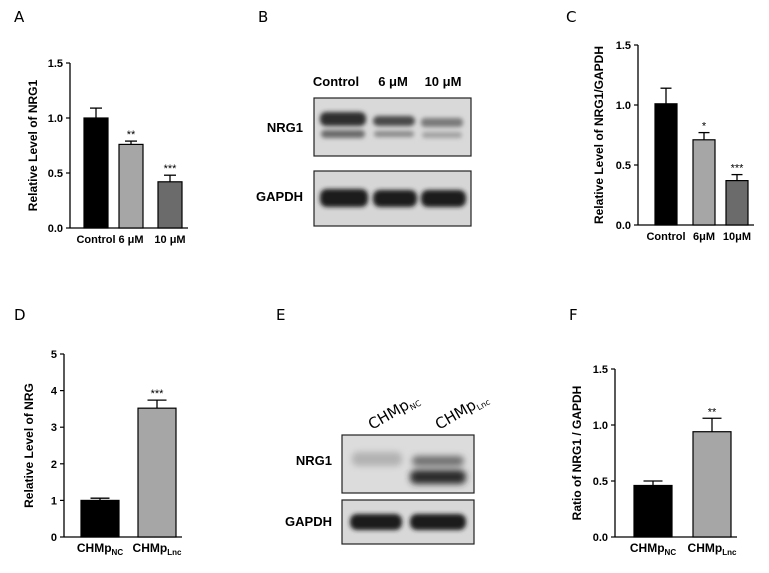 The height and width of the screenshot is (573, 769). What do you see at coordinates (393, 198) in the screenshot?
I see `blot-b-gapdh-bands` at bounding box center [393, 198].